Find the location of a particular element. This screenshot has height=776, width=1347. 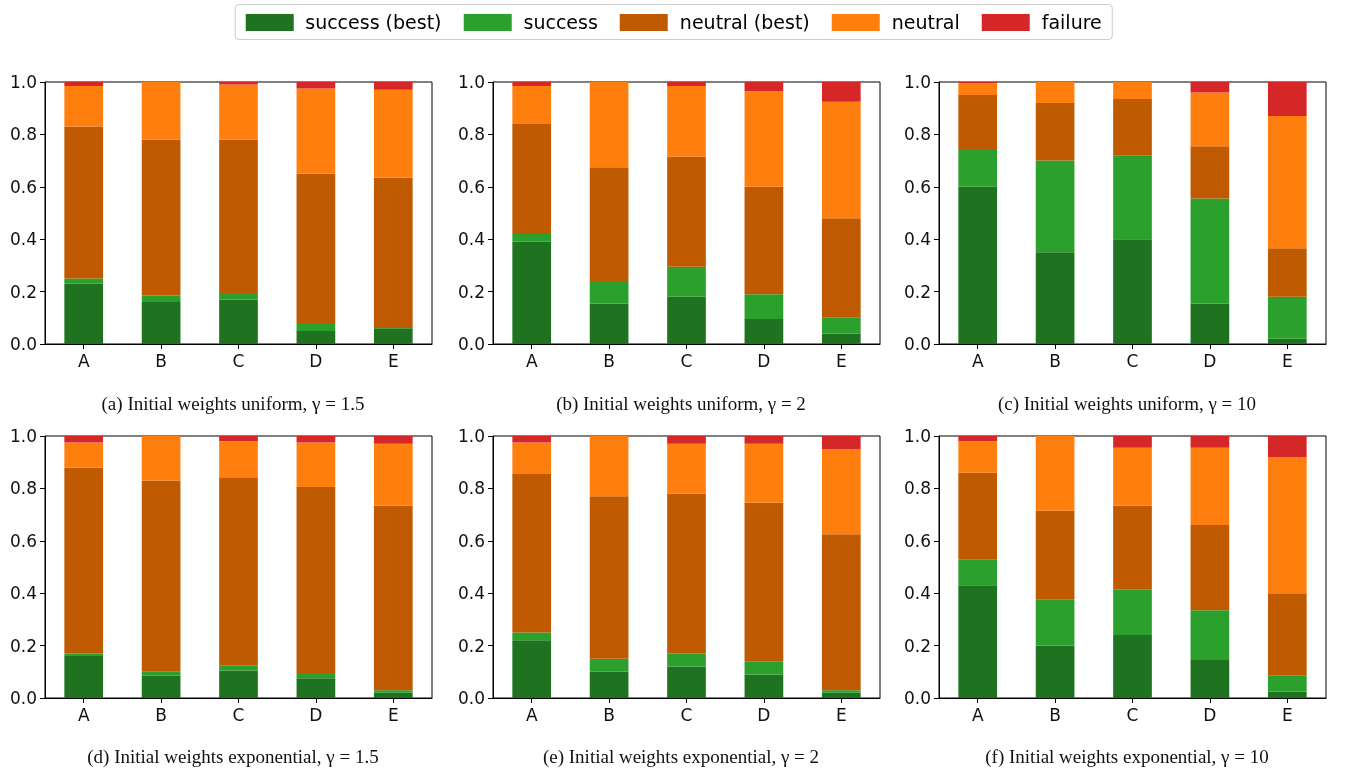

text: (c) Initial weights uniform, γ = 10 is located at coordinates (1127, 404).